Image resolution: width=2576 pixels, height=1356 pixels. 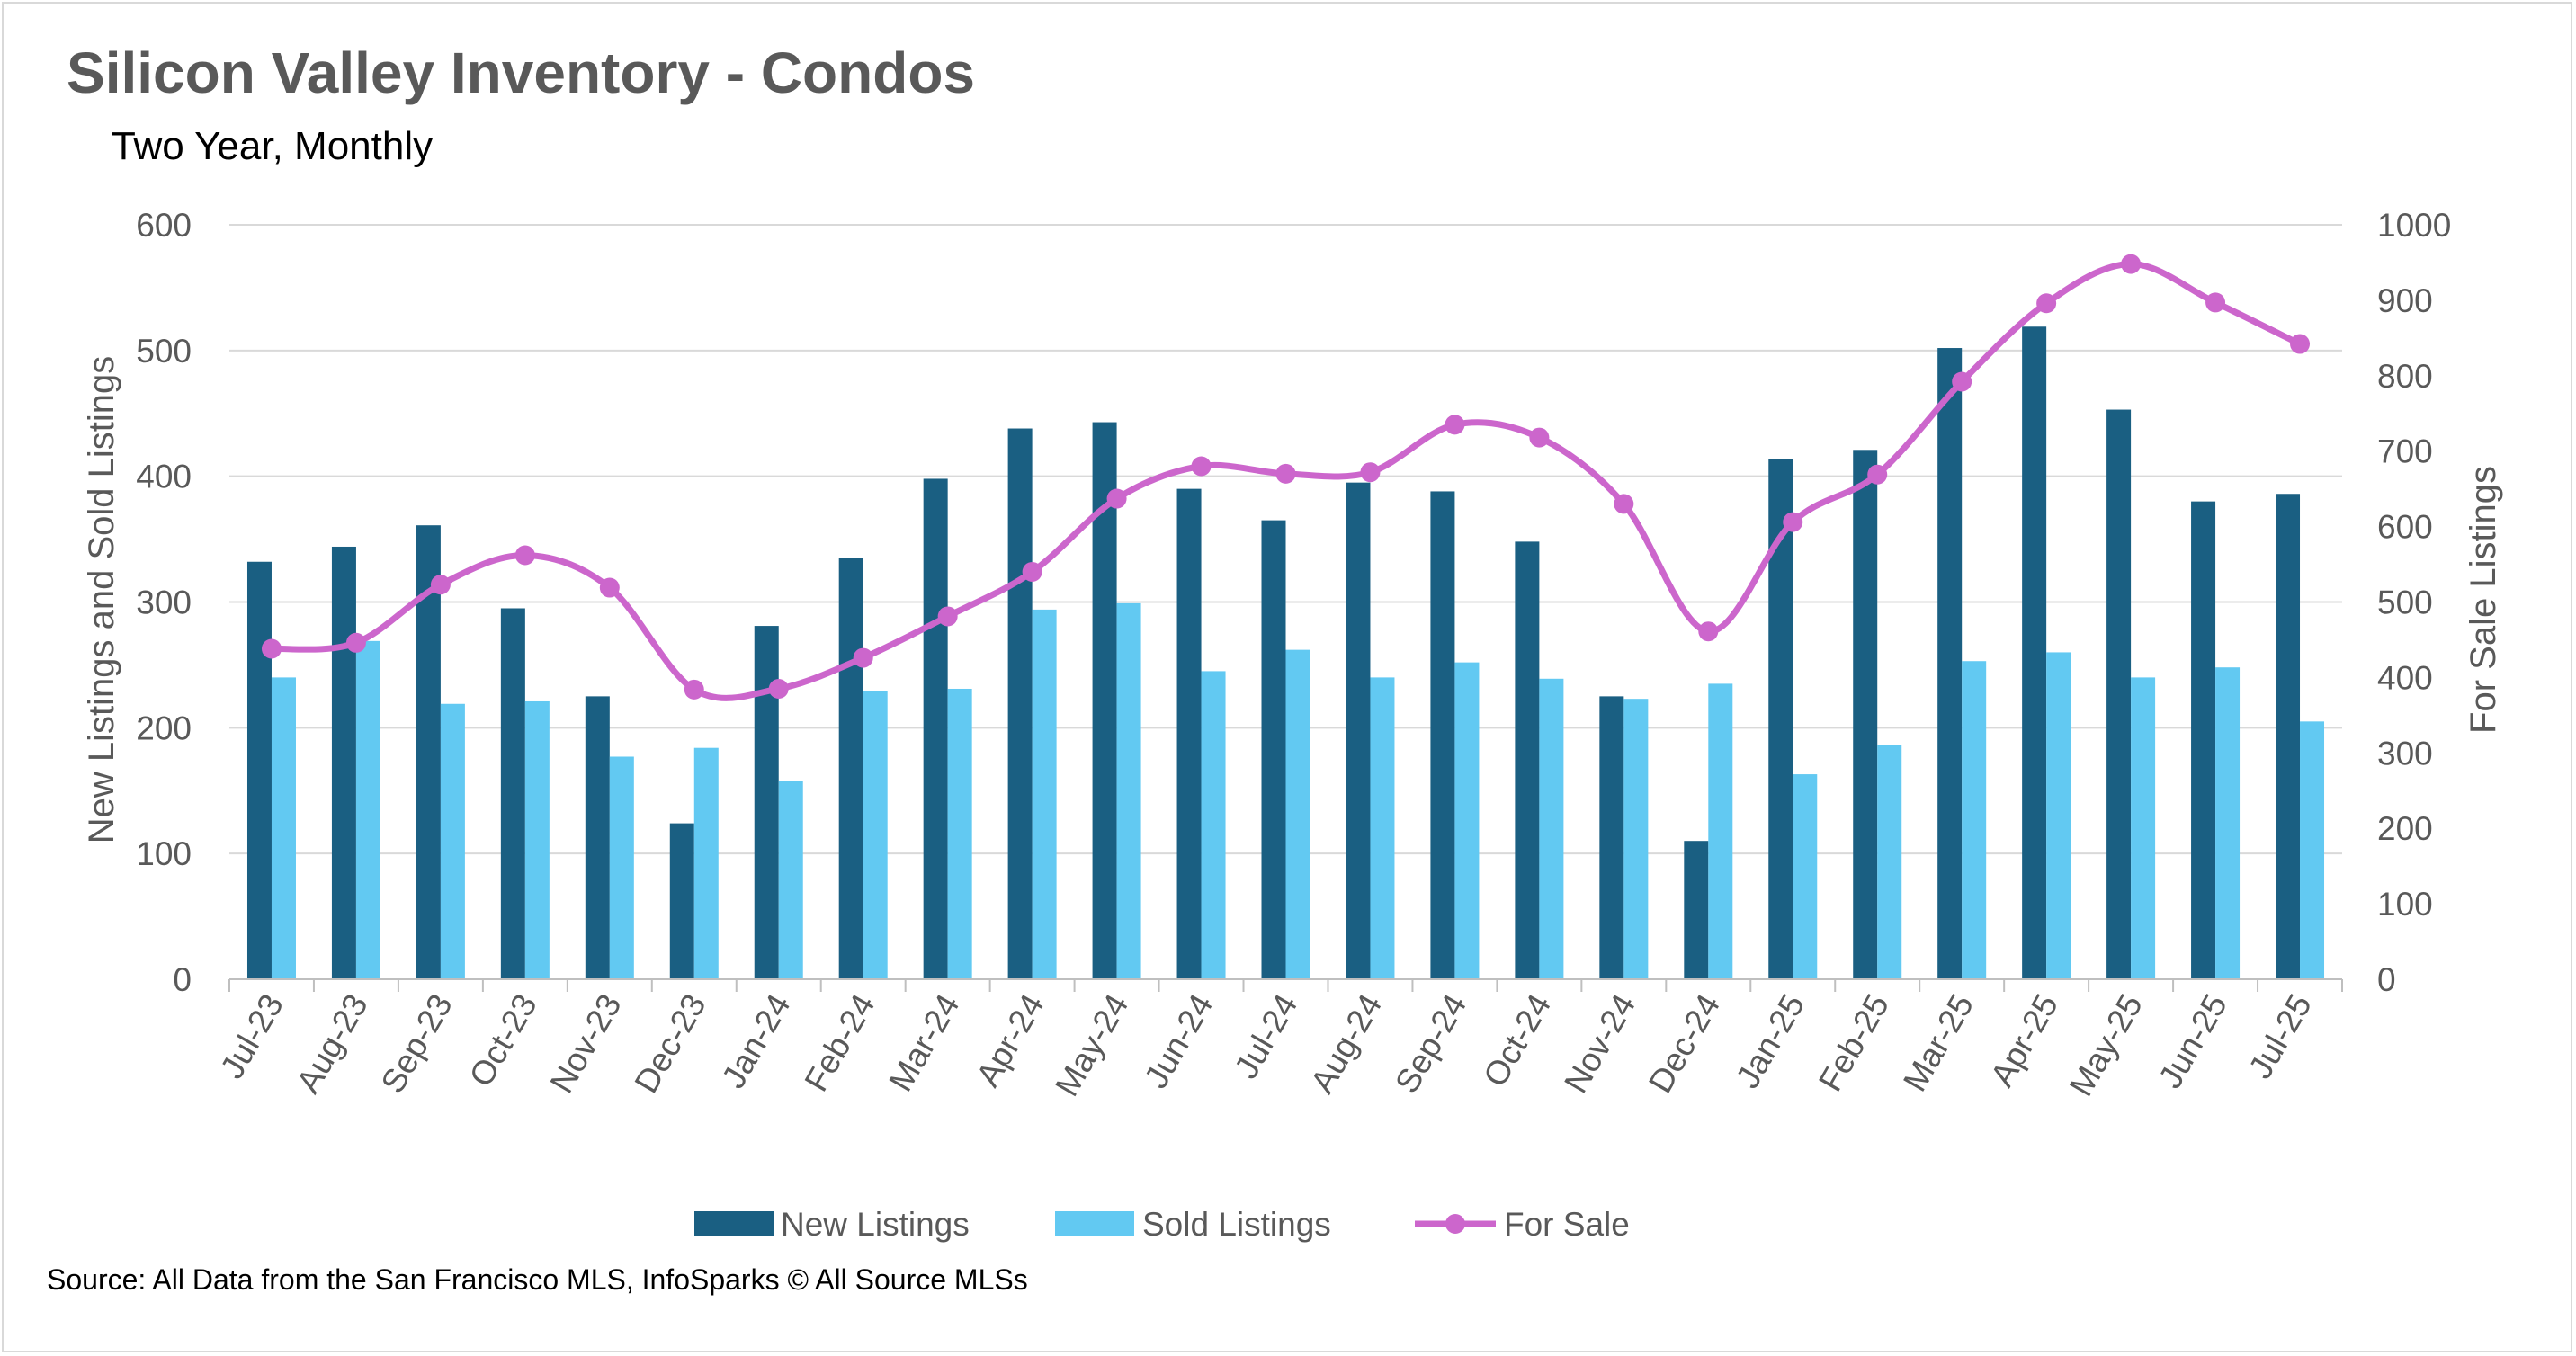 I want to click on y2-tick-label: 1000, so click(x=2414, y=225).